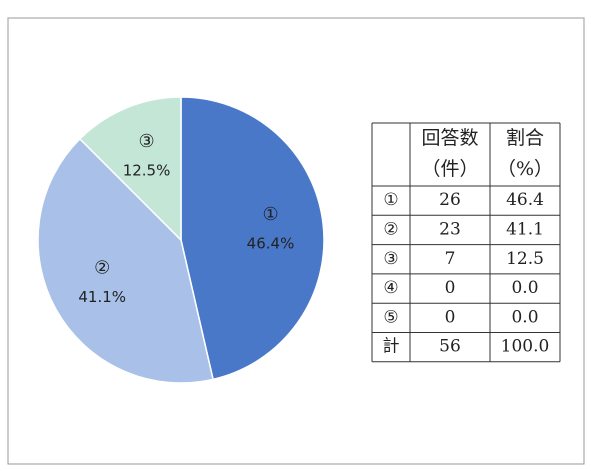  I want to click on table-cell: 41.1, so click(525, 229).